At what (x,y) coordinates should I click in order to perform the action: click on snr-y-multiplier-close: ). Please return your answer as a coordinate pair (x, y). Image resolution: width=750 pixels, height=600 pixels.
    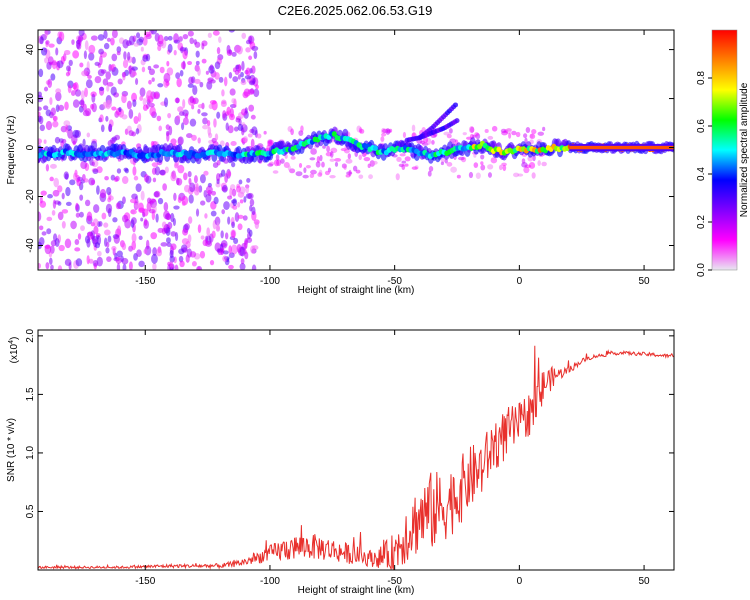
    Looking at the image, I should click on (14, 338).